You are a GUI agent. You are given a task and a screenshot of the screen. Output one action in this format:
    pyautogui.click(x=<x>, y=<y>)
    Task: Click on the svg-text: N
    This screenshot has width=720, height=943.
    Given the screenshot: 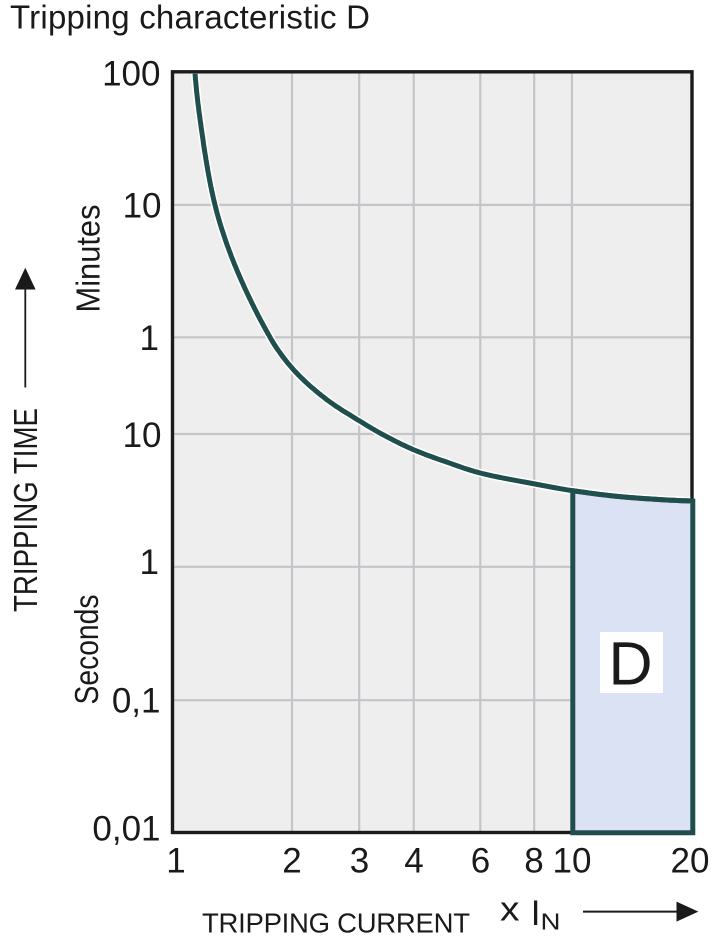 What is the action you would take?
    pyautogui.click(x=551, y=922)
    